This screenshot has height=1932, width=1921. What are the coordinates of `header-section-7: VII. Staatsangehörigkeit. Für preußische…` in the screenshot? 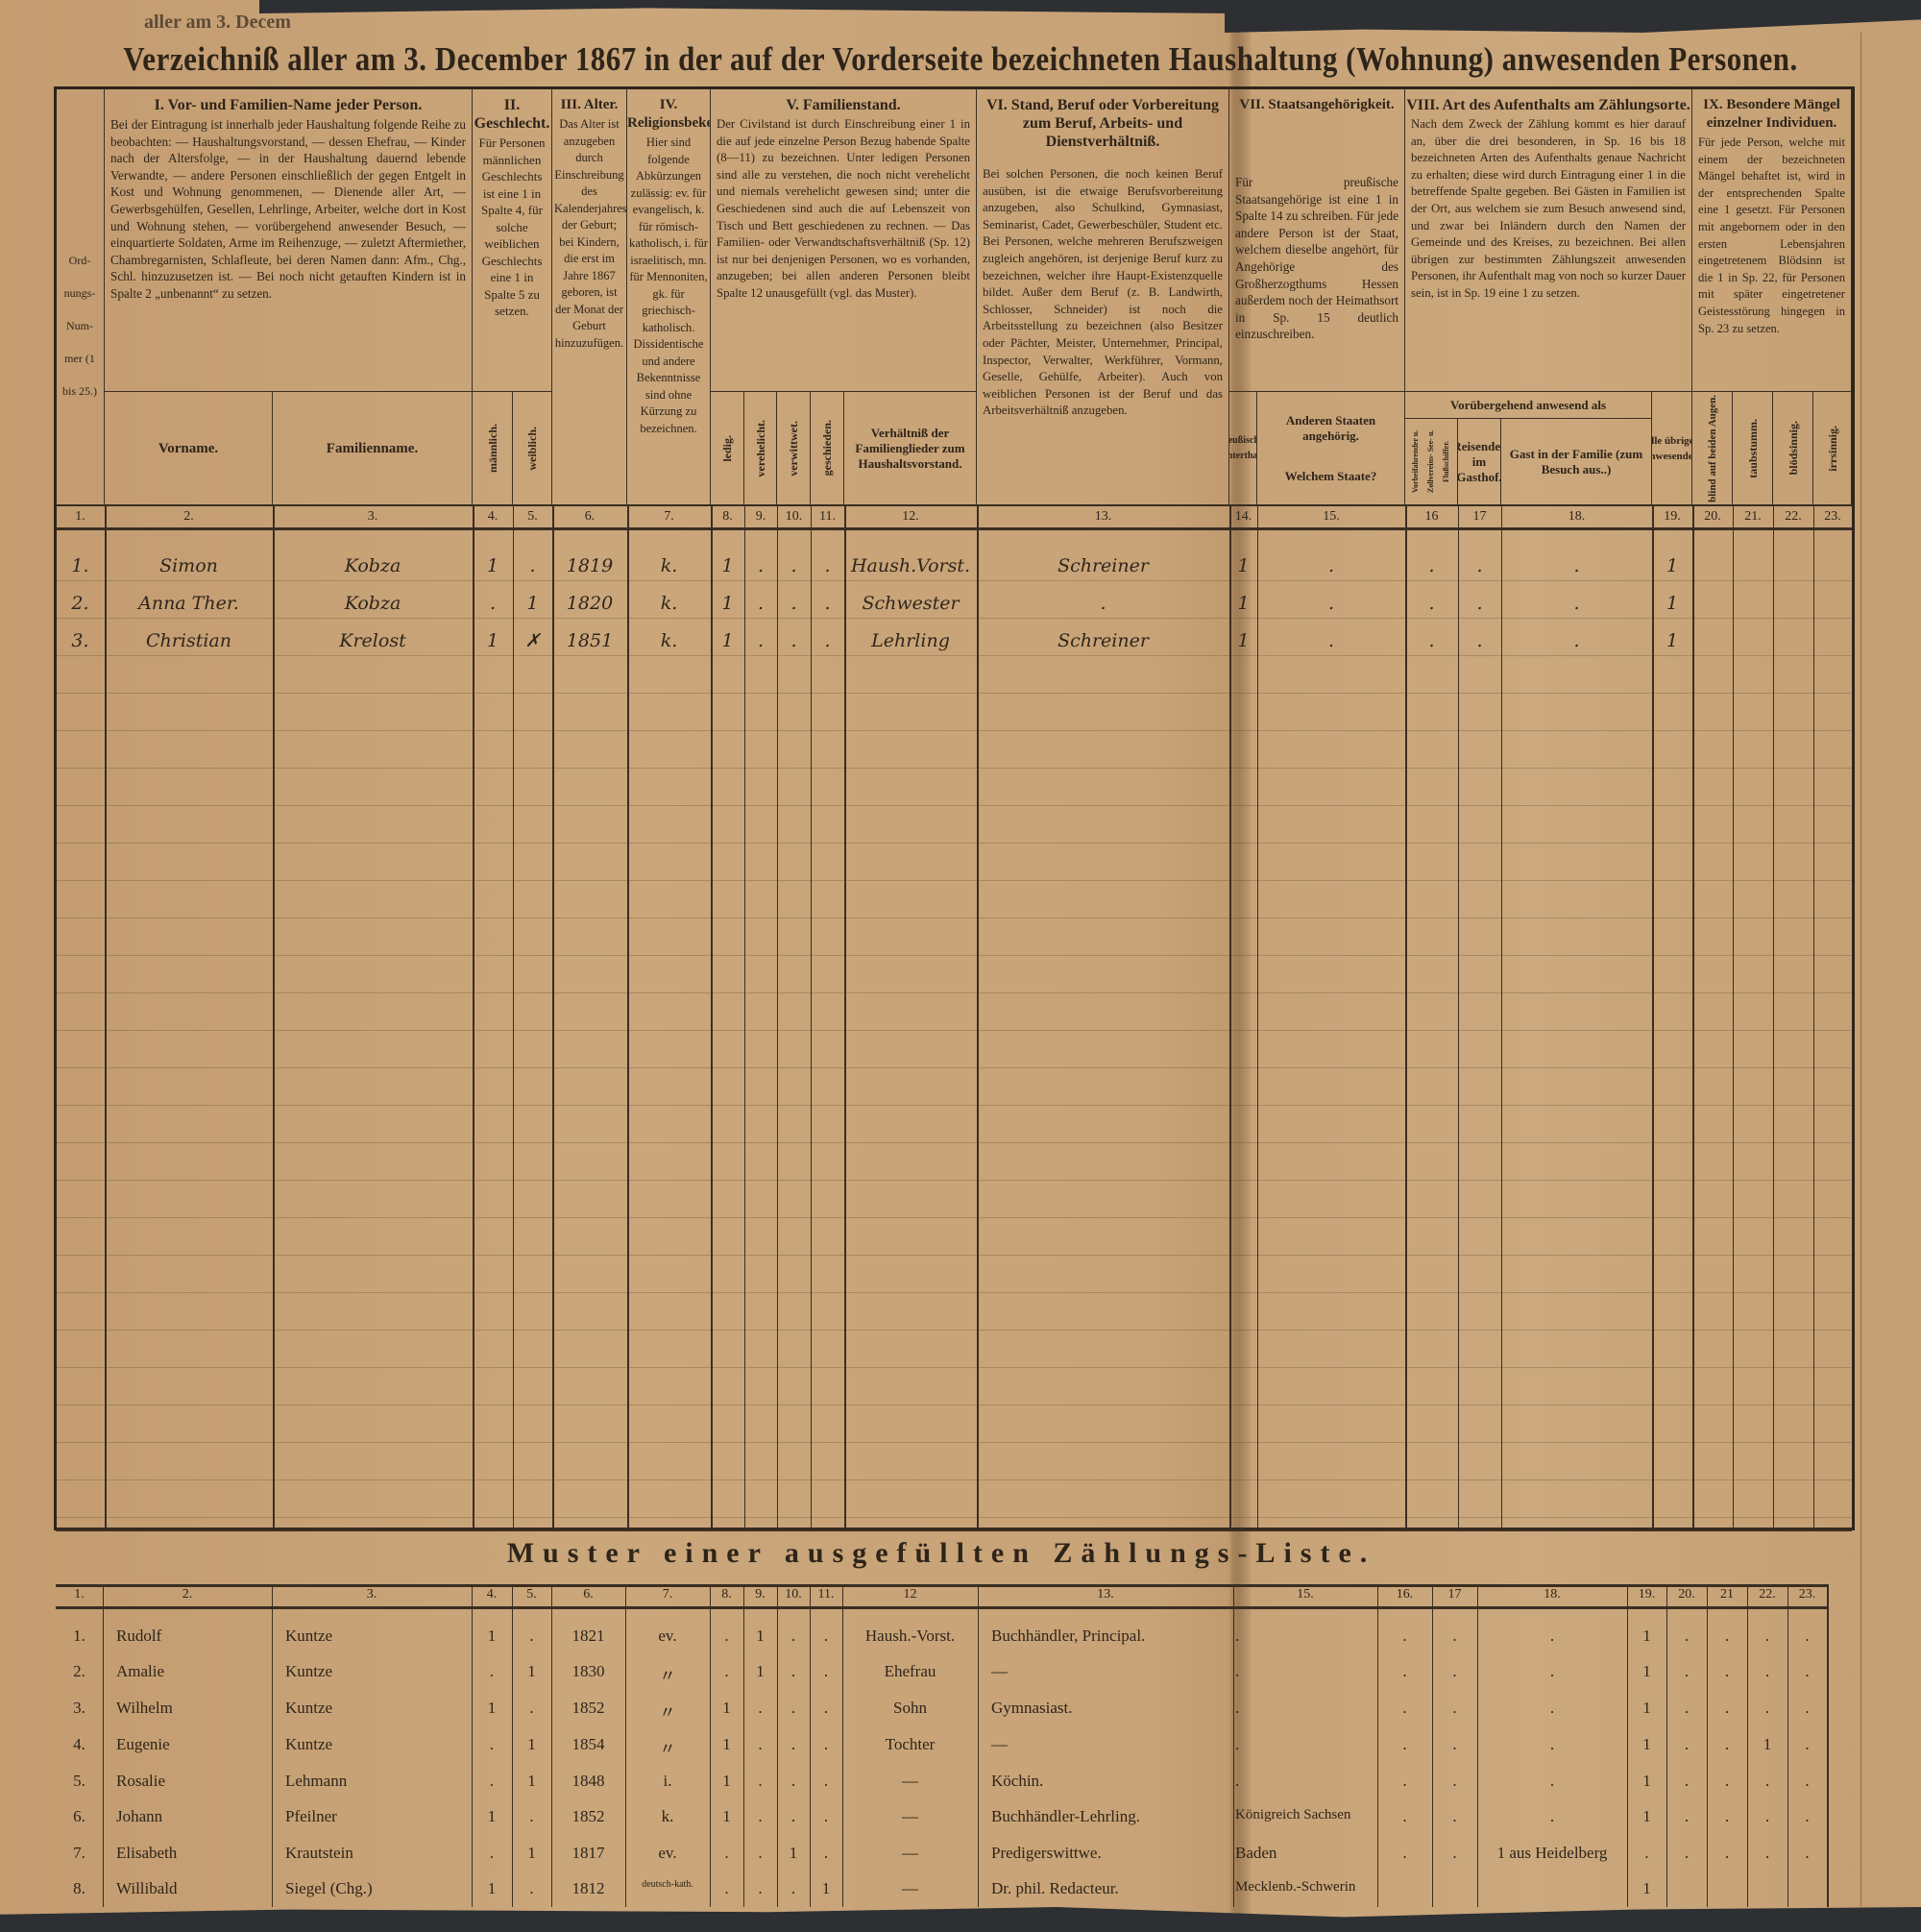 It's located at (1317, 240).